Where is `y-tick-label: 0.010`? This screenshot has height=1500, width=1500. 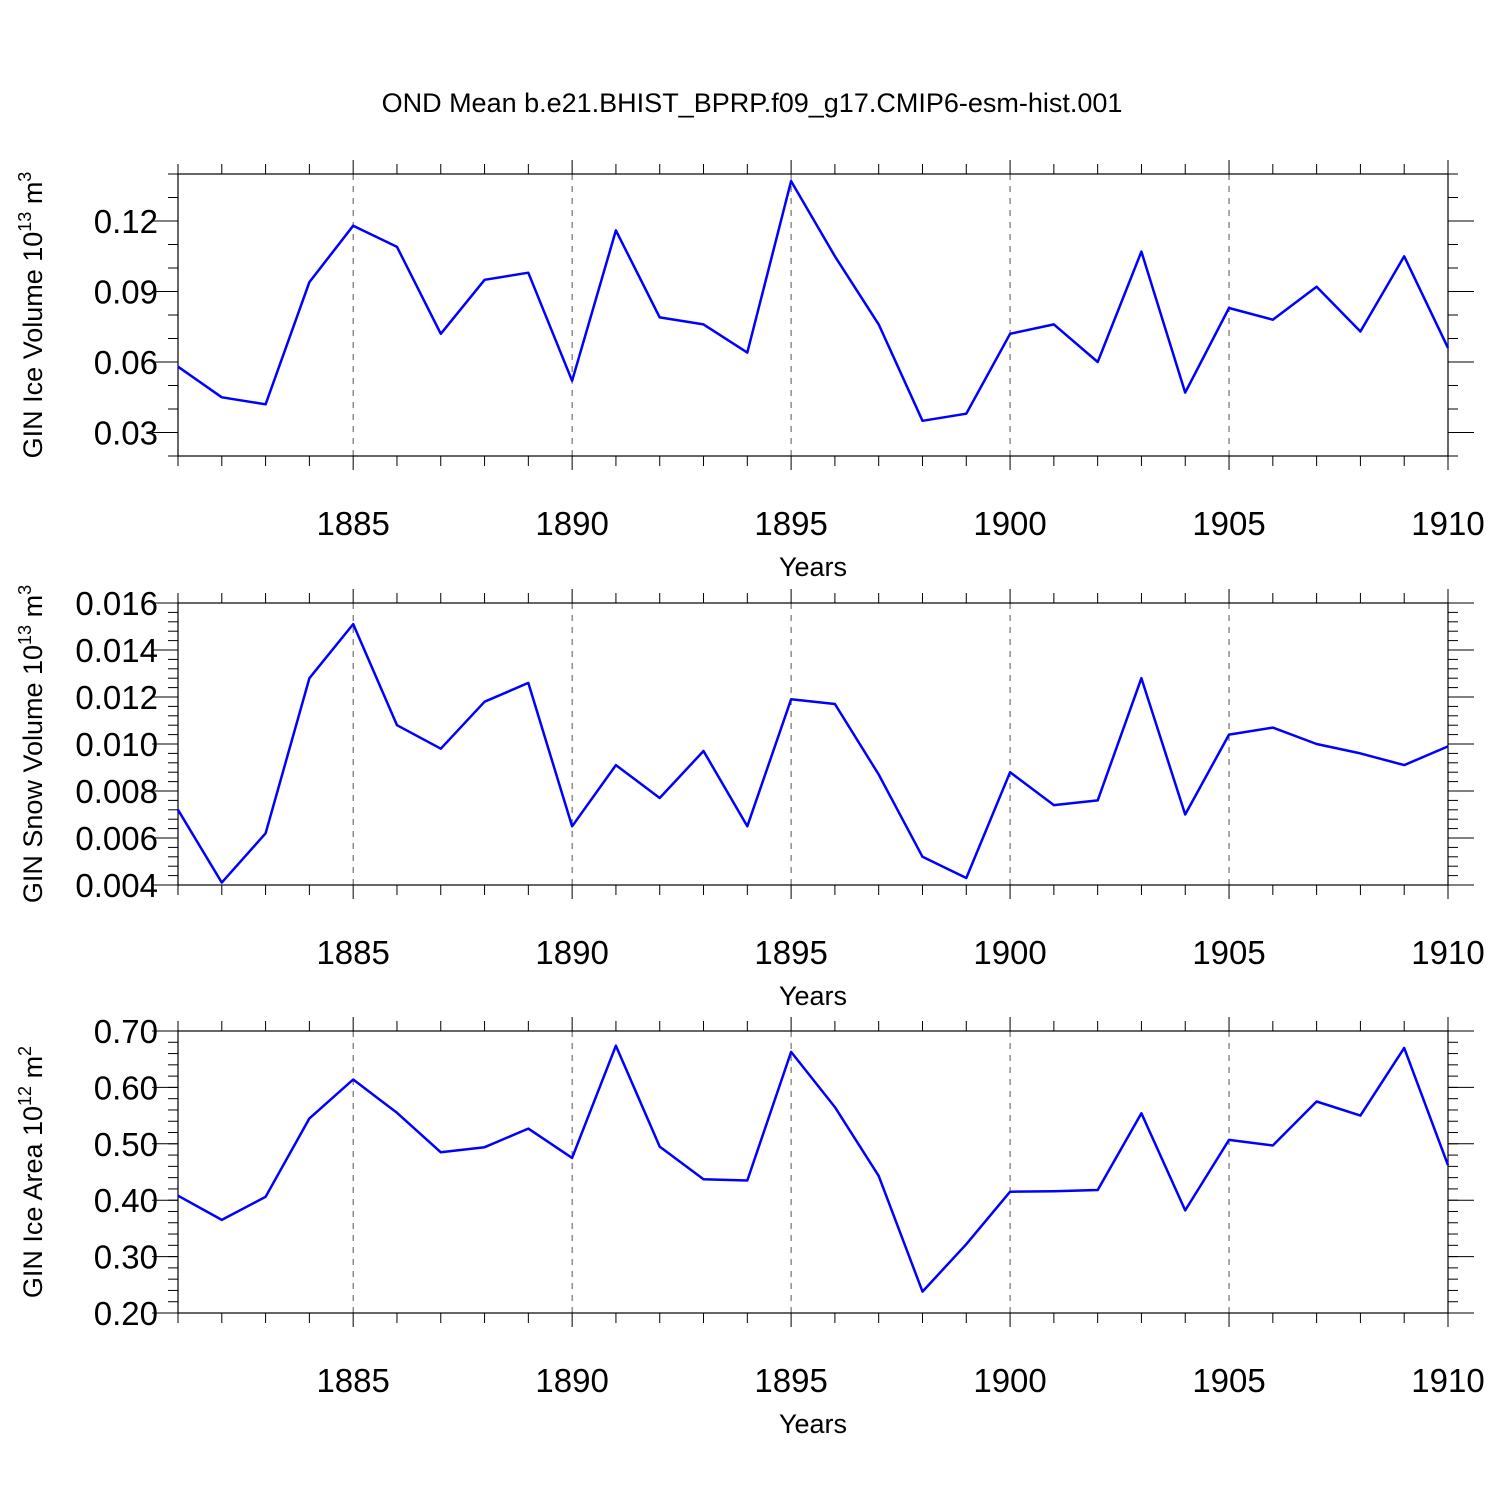
y-tick-label: 0.010 is located at coordinates (116, 744).